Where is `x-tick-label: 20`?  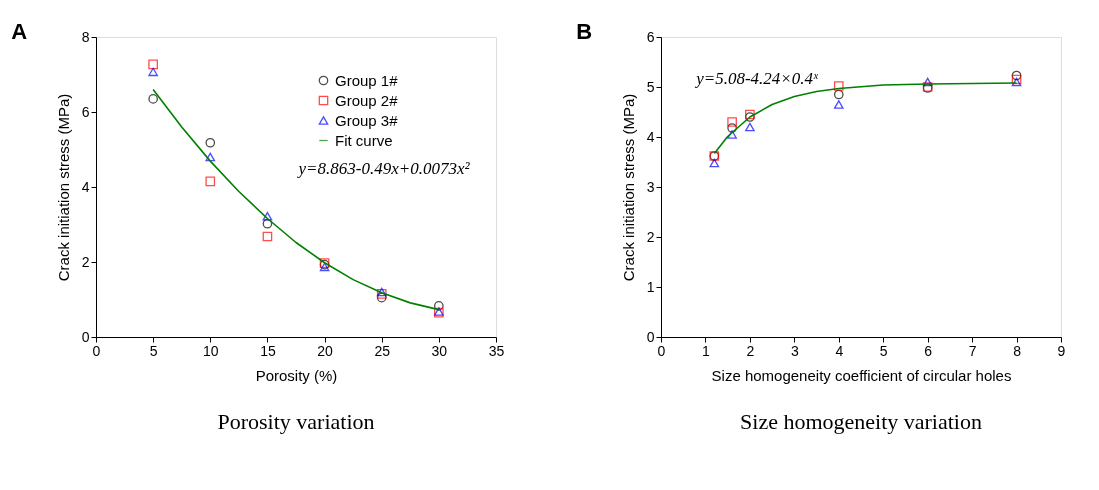
x-tick-label: 20 is located at coordinates (325, 350).